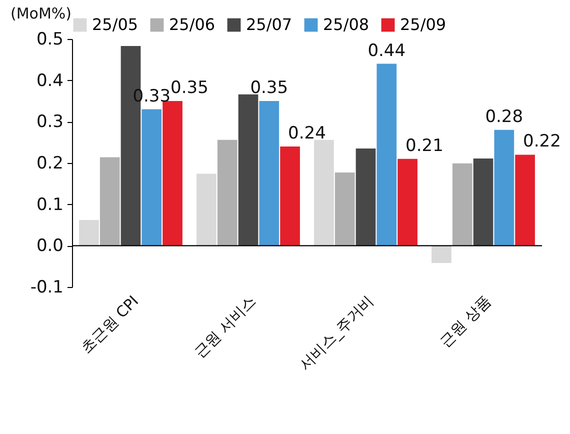  What do you see at coordinates (425, 146) in the screenshot?
I see `data-label: 0.21` at bounding box center [425, 146].